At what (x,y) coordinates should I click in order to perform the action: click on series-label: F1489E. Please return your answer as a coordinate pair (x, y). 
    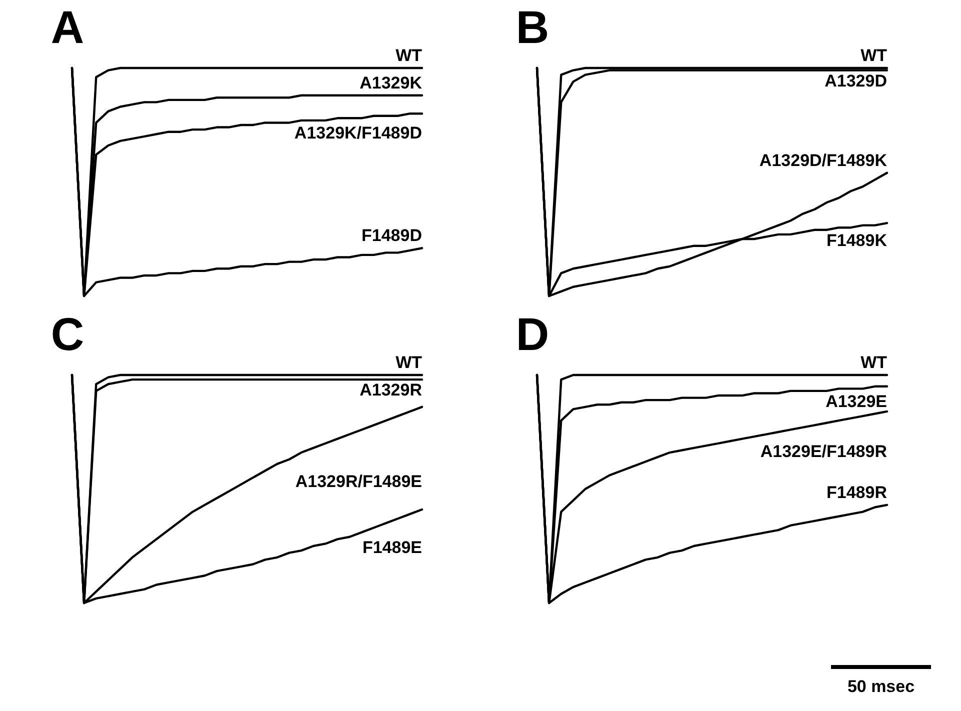
    Looking at the image, I should click on (392, 547).